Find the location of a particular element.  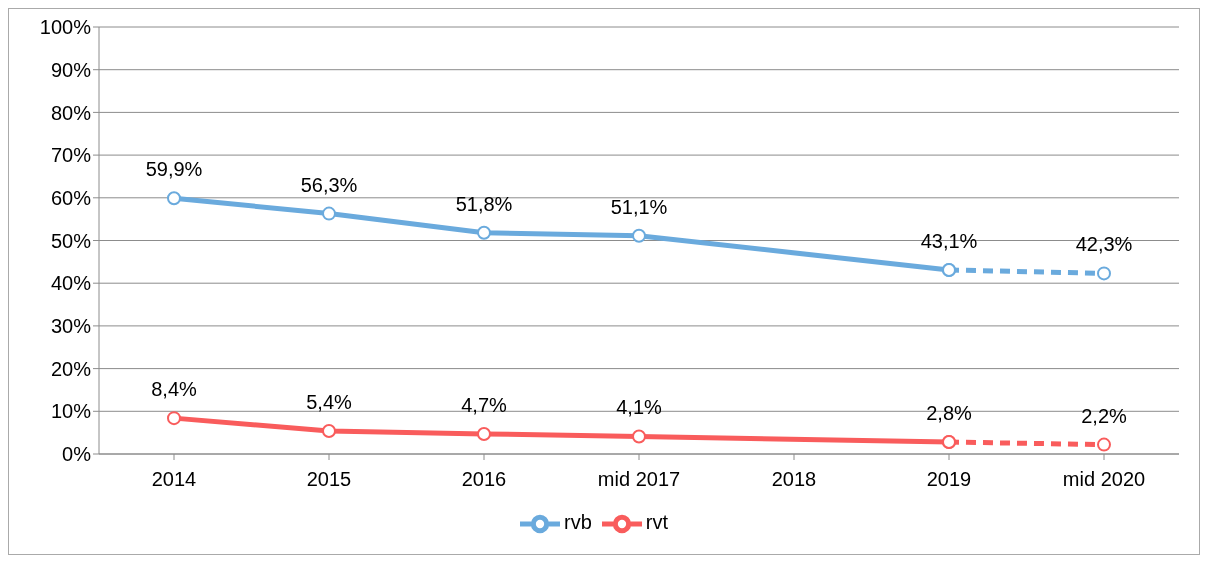

data-label: 2,8% is located at coordinates (949, 413).